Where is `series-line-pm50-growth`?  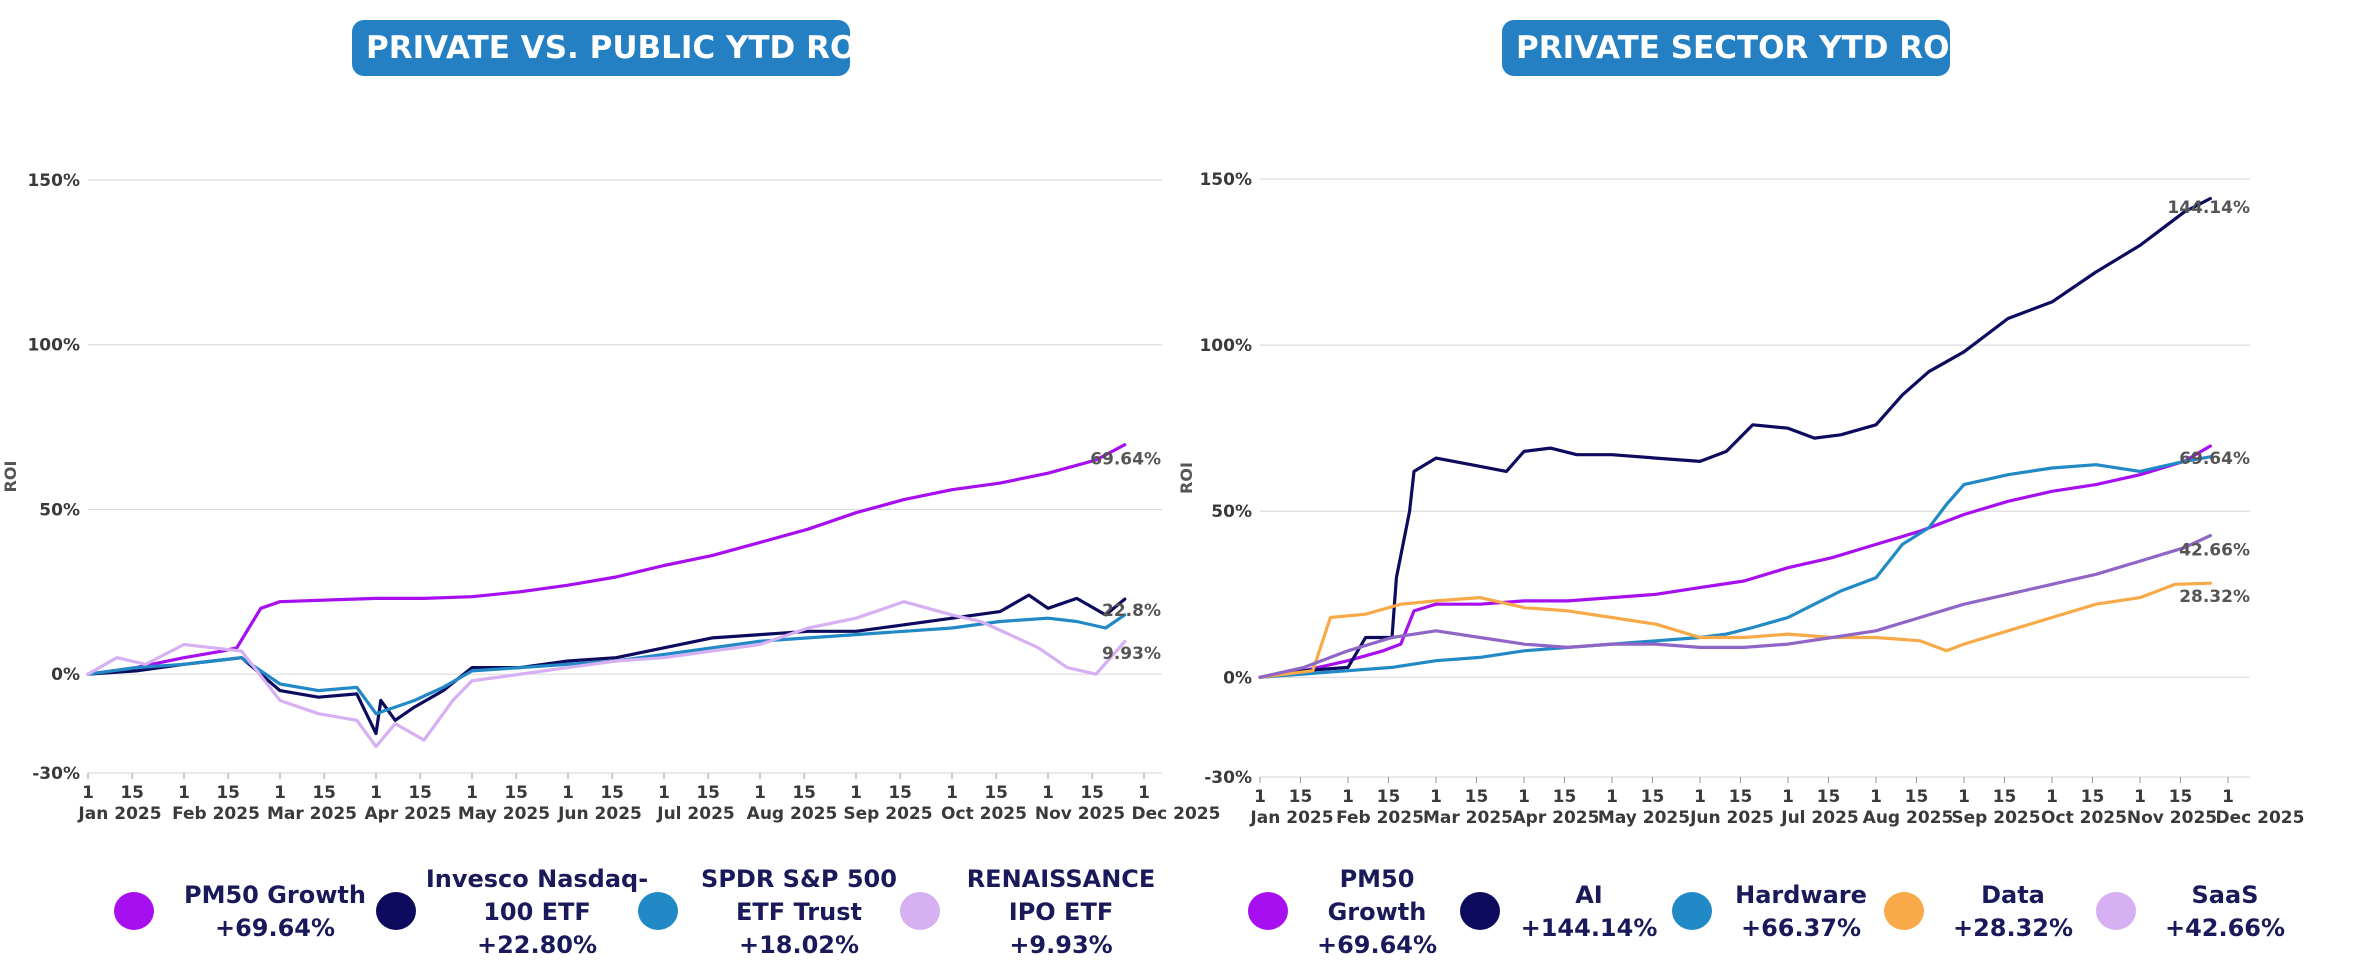
series-line-pm50-growth is located at coordinates (606, 559).